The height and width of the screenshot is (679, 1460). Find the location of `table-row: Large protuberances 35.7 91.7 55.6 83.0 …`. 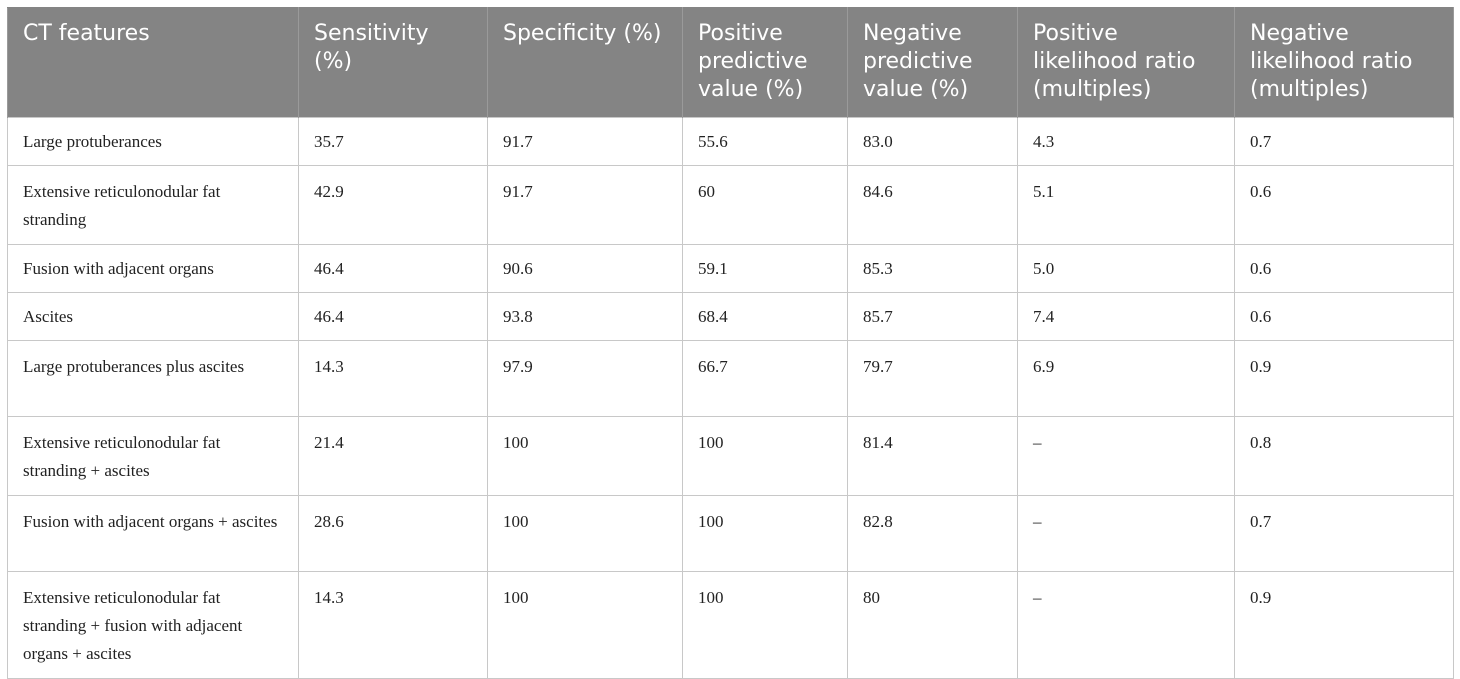

table-row: Large protuberances 35.7 91.7 55.6 83.0 … is located at coordinates (730, 141).